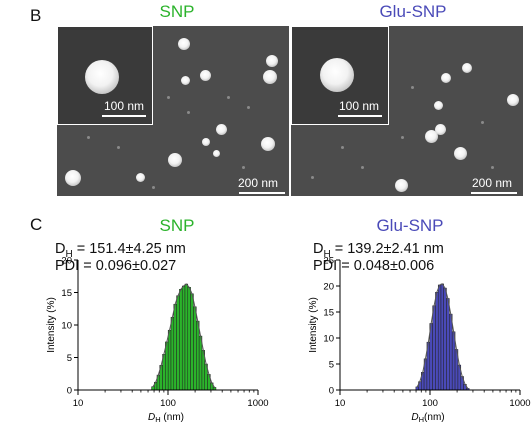 Image resolution: width=532 pixels, height=431 pixels. I want to click on panel-c-letter: C, so click(36, 224).